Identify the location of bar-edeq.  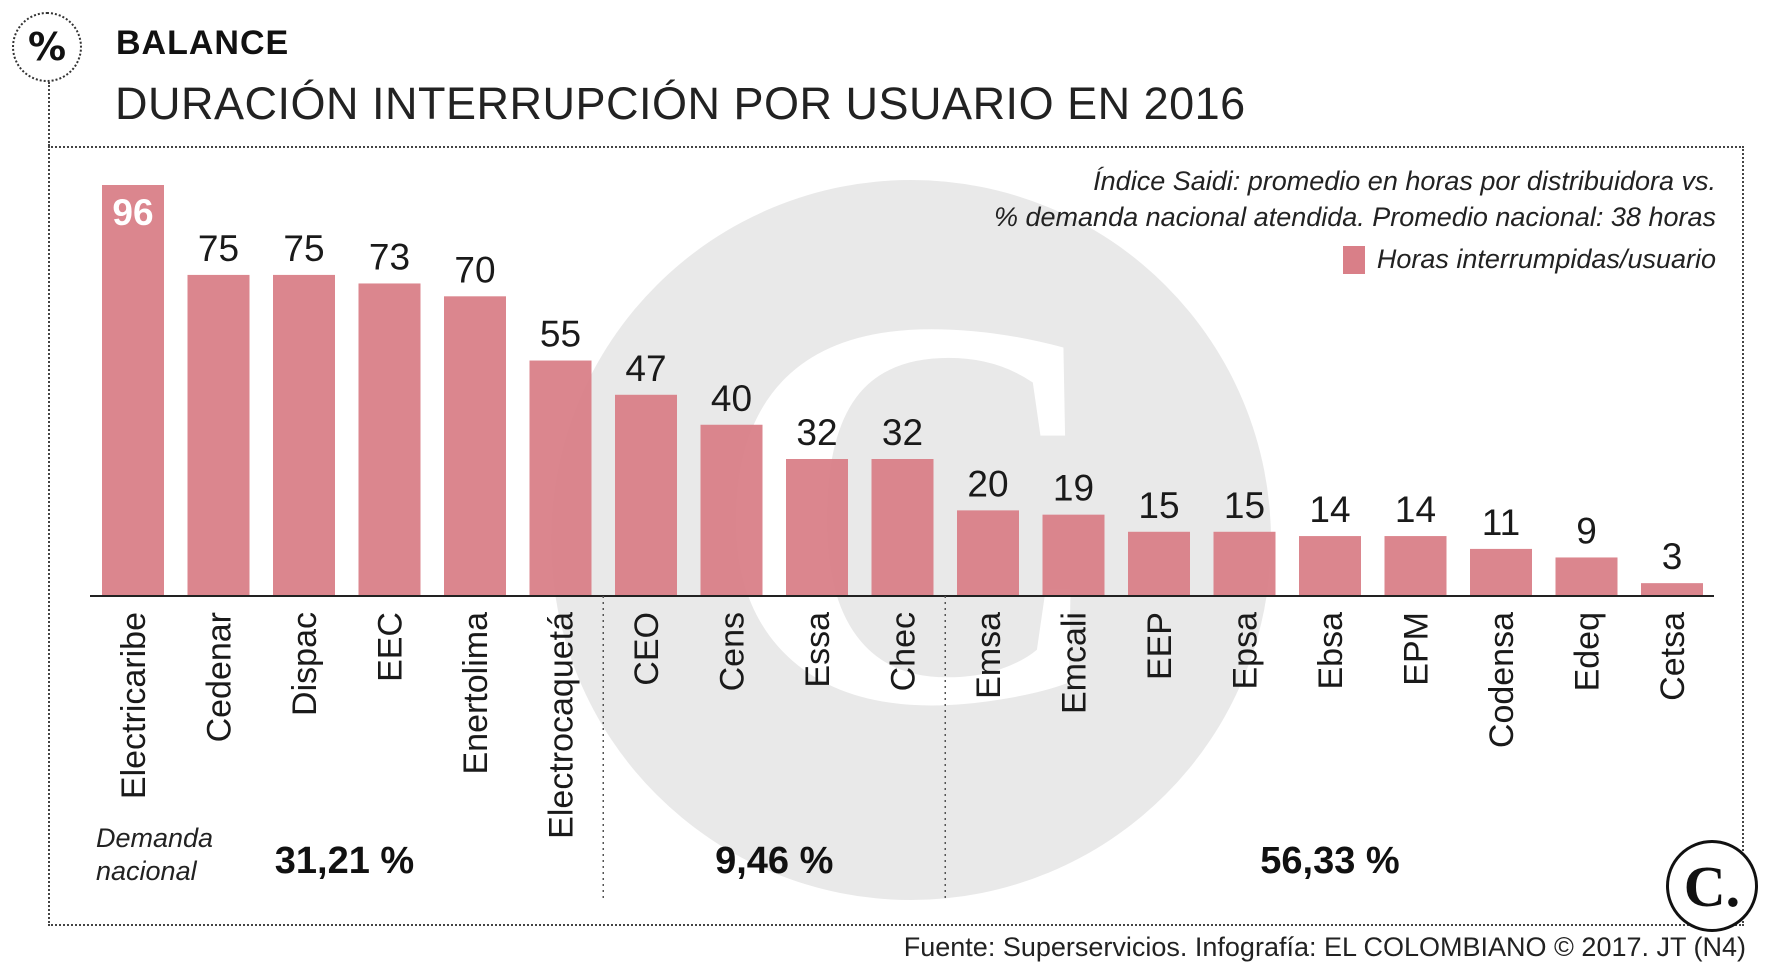
(1586, 576).